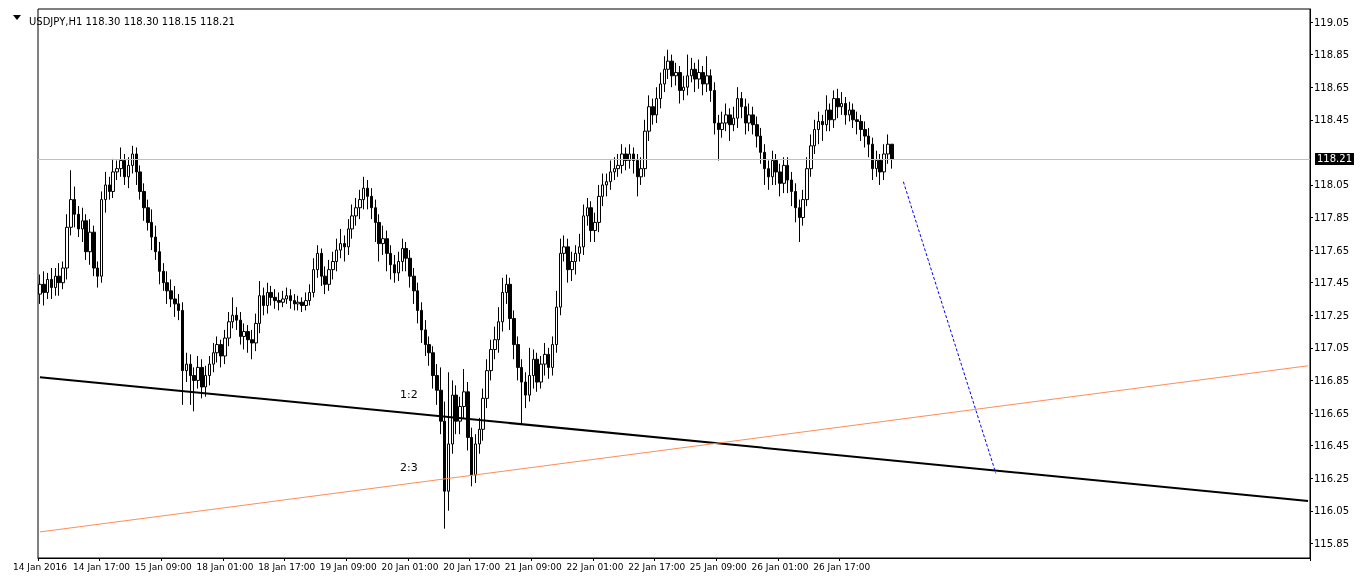  What do you see at coordinates (1331, 22) in the screenshot?
I see `y-tick-label: 119.05` at bounding box center [1331, 22].